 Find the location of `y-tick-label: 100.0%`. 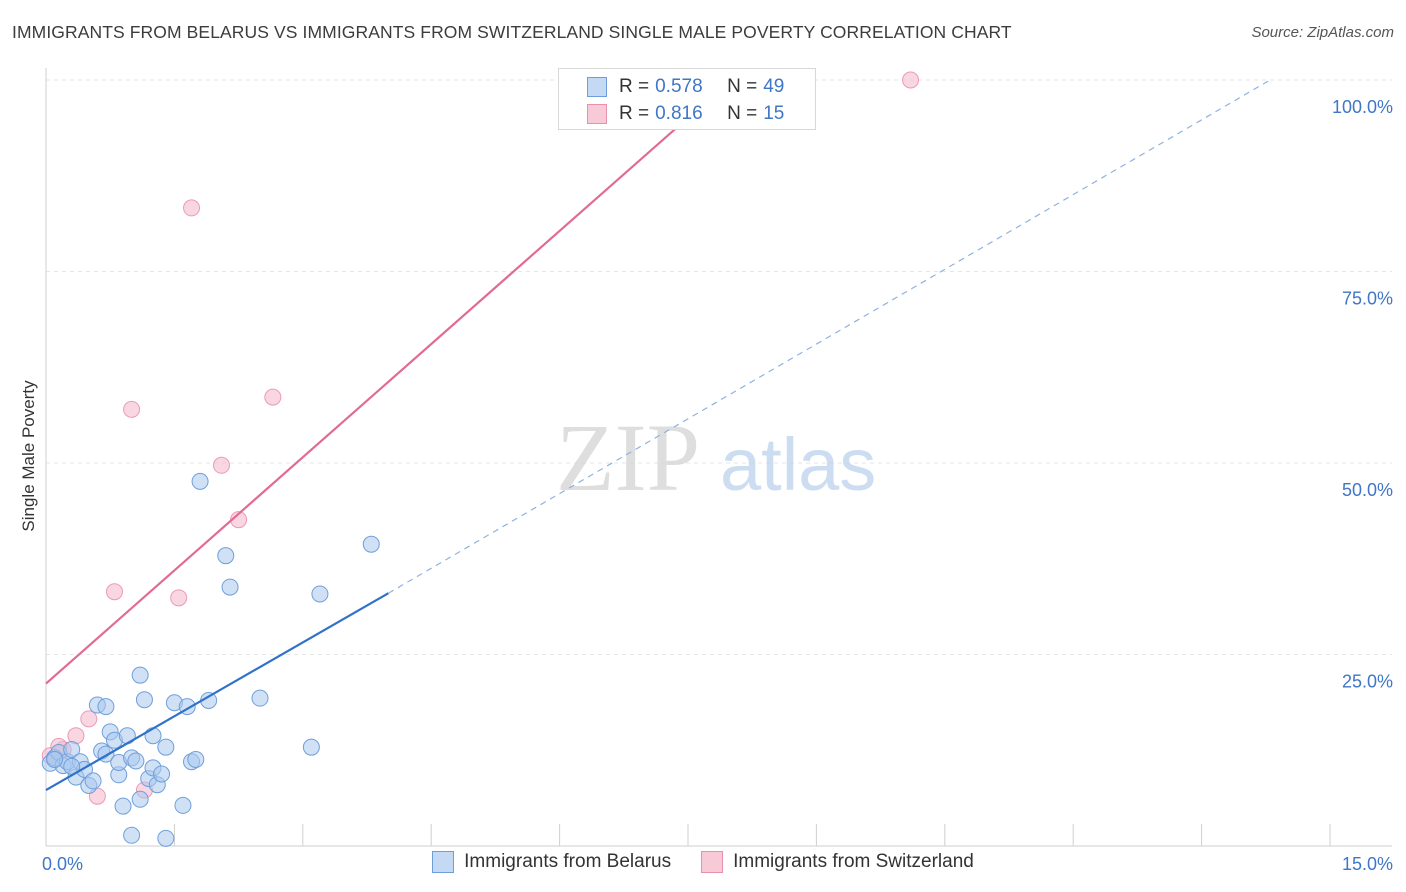

y-tick-label: 100.0% is located at coordinates (1362, 107).